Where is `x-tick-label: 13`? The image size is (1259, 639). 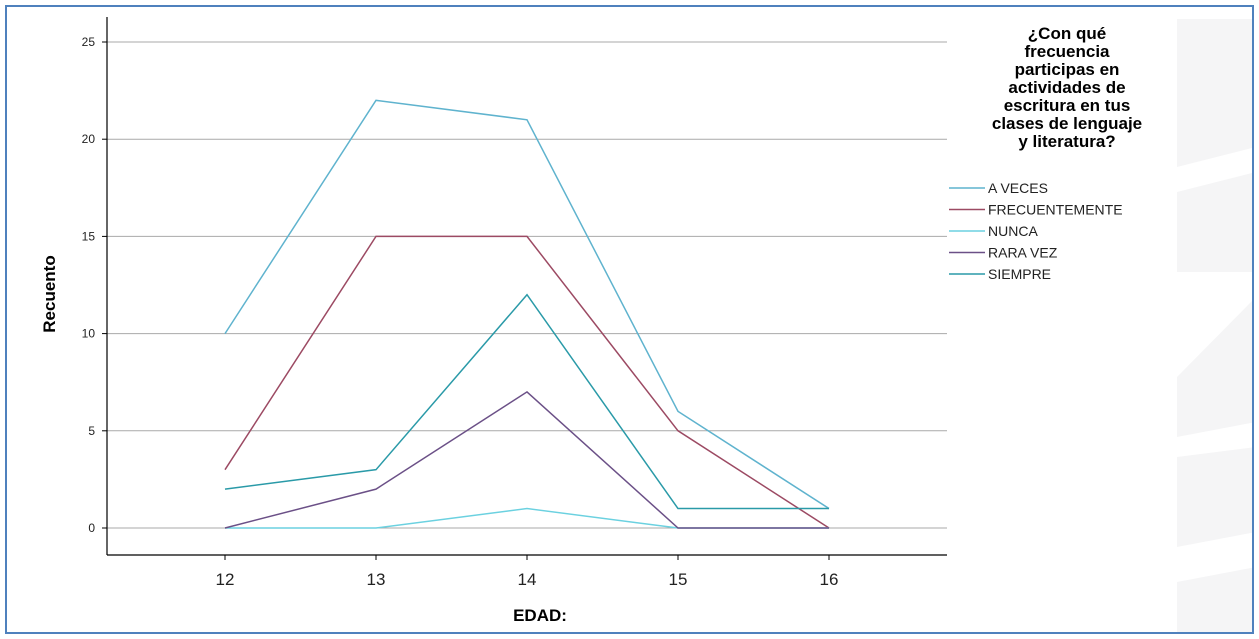
x-tick-label: 13 is located at coordinates (376, 579).